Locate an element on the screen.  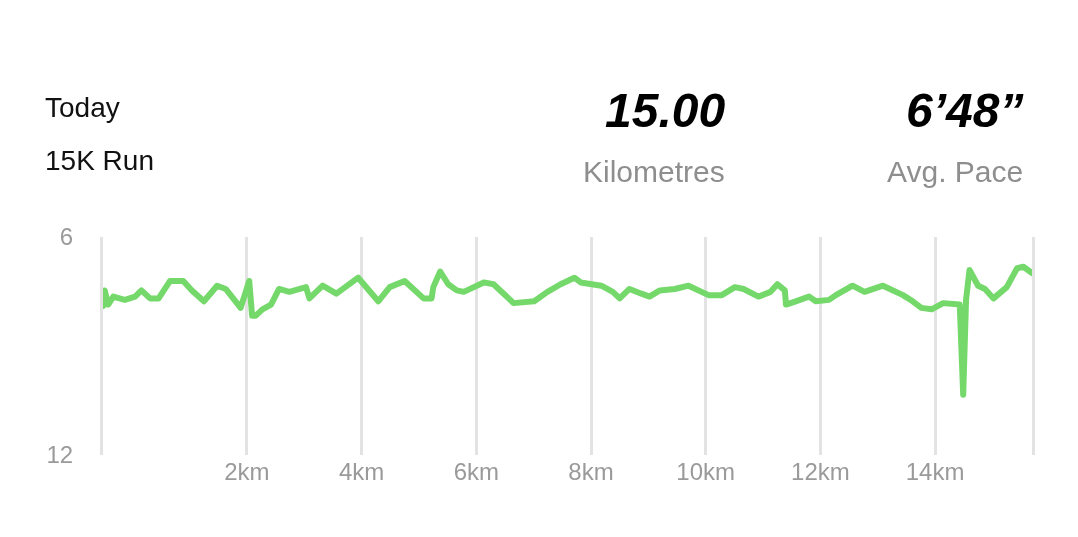
x-tick-label: 10km is located at coordinates (706, 471).